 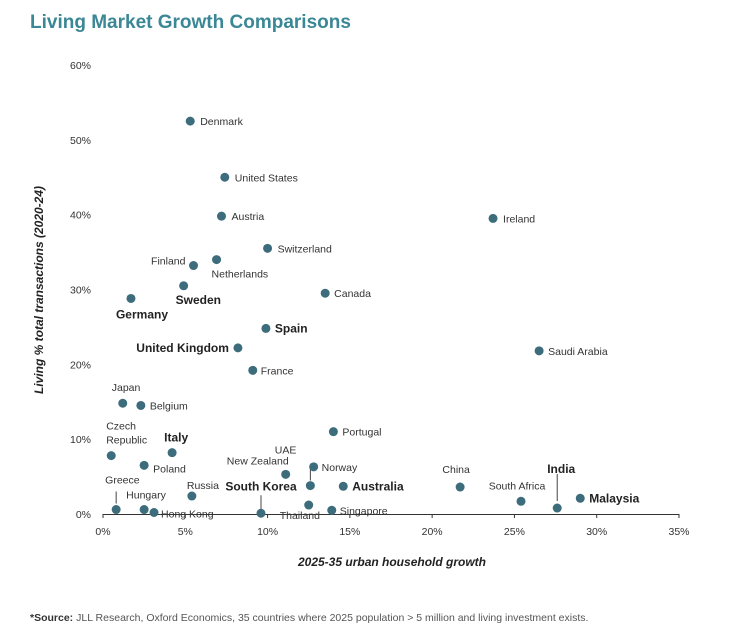 What do you see at coordinates (580, 498) in the screenshot?
I see `point-malaysia` at bounding box center [580, 498].